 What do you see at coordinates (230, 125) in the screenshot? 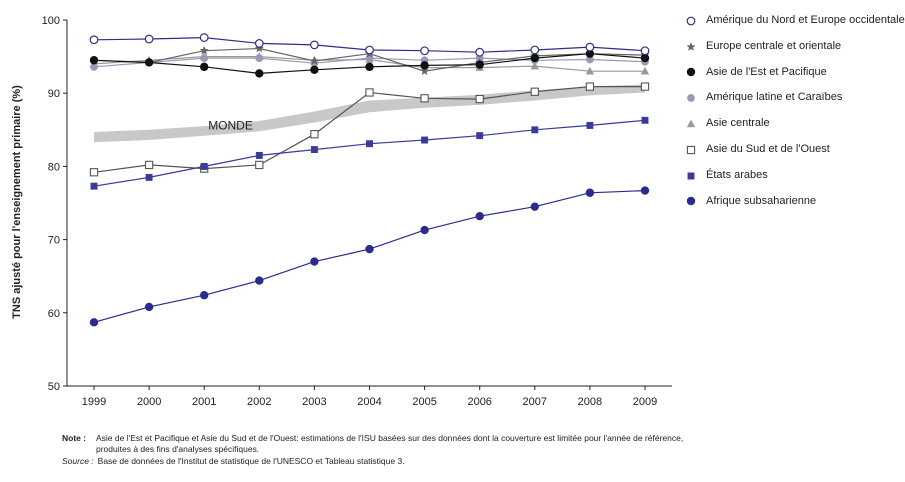
I see `world-band-label: MONDE` at bounding box center [230, 125].